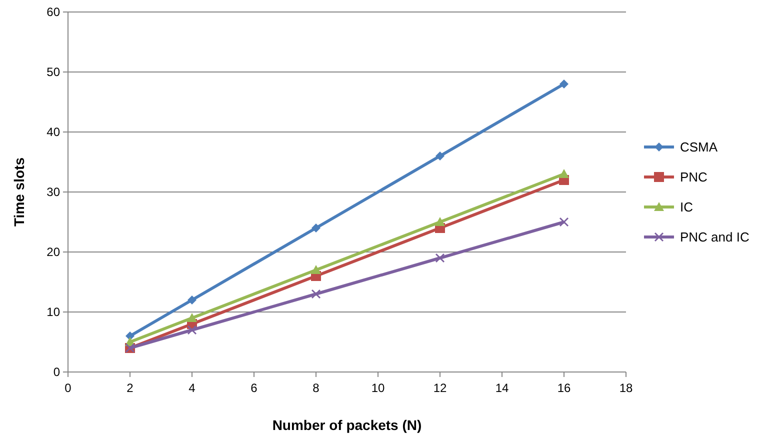 This screenshot has width=771, height=442. Describe the element at coordinates (56, 372) in the screenshot. I see `y-tick-label: 0` at that location.